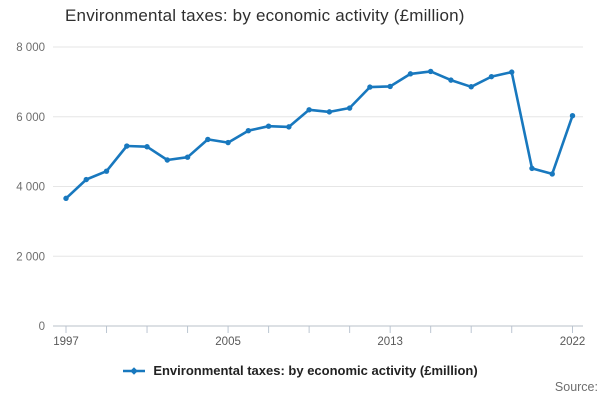 This screenshot has height=400, width=600. I want to click on data-point-2016, so click(451, 80).